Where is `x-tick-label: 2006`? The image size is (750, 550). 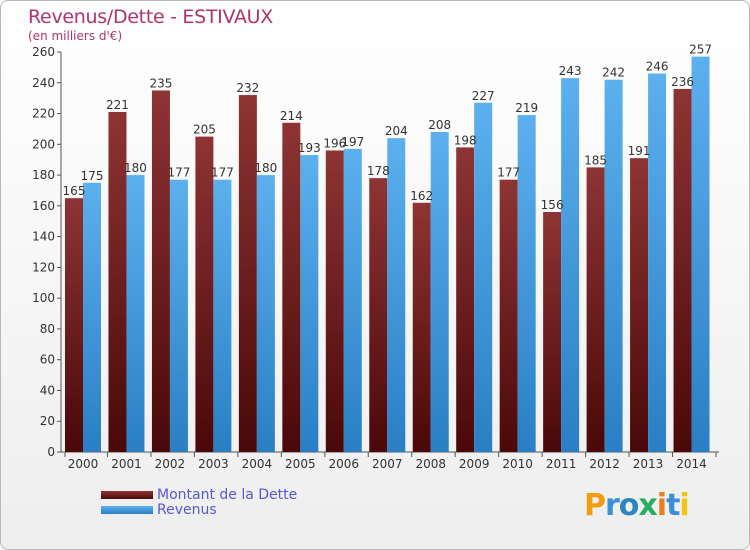 x-tick-label: 2006 is located at coordinates (344, 464).